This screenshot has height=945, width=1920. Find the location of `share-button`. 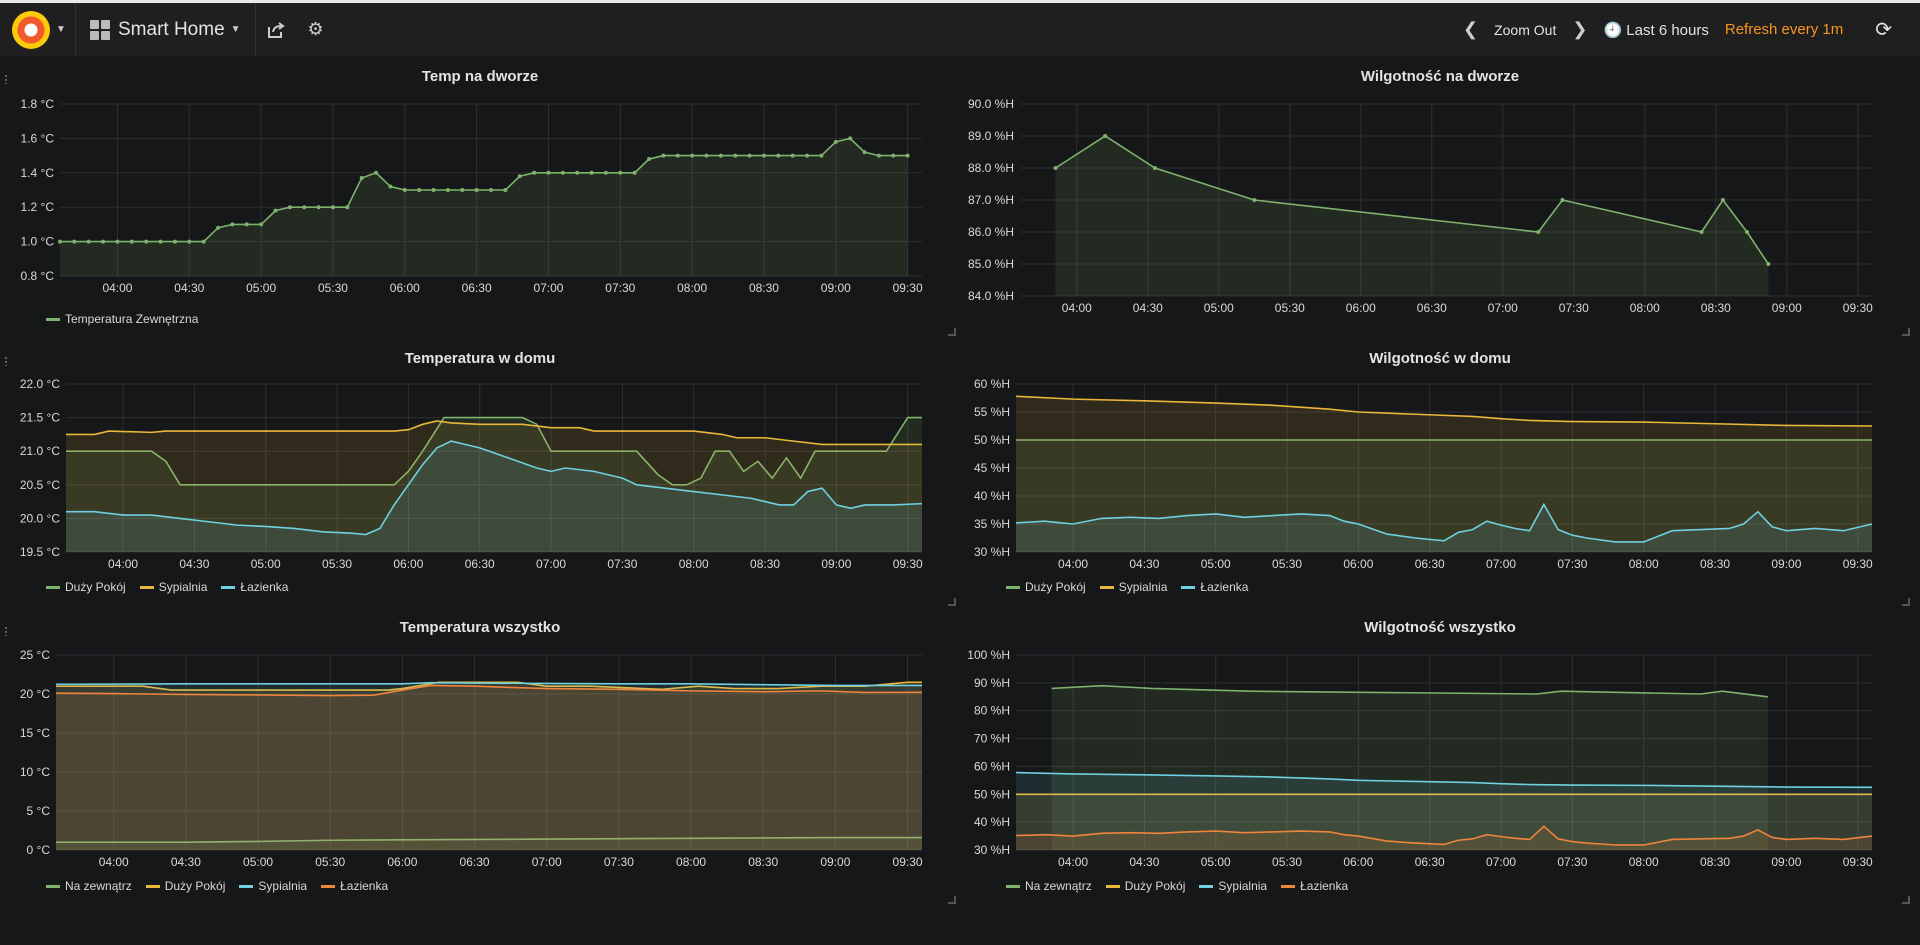

share-button is located at coordinates (276, 29).